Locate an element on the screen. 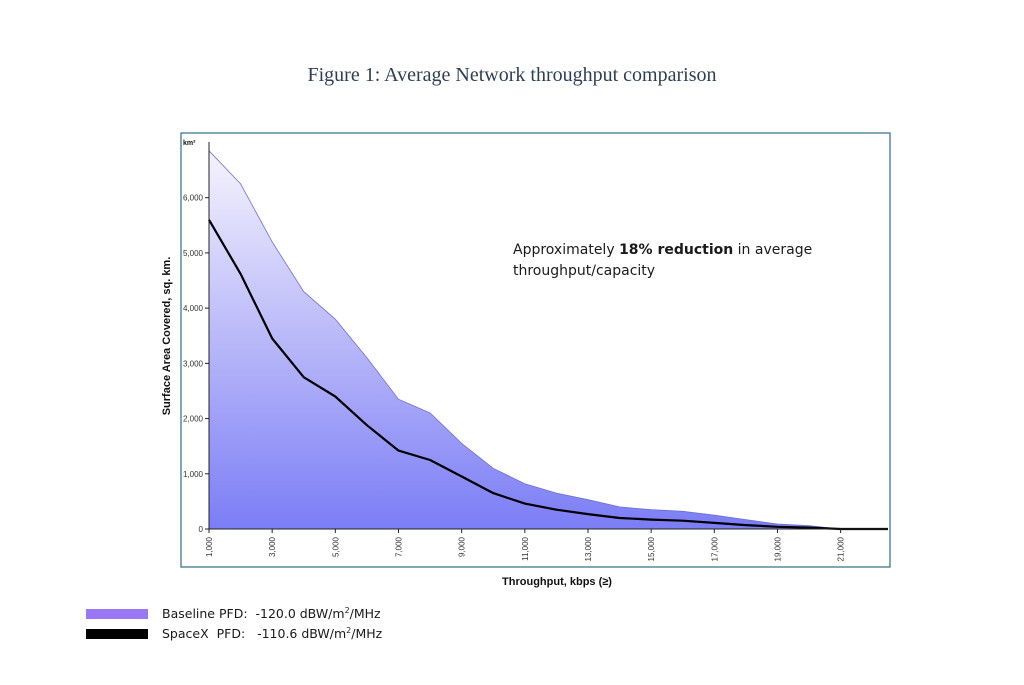 The image size is (1024, 685). y-tick-label: 4,000 is located at coordinates (193, 308).